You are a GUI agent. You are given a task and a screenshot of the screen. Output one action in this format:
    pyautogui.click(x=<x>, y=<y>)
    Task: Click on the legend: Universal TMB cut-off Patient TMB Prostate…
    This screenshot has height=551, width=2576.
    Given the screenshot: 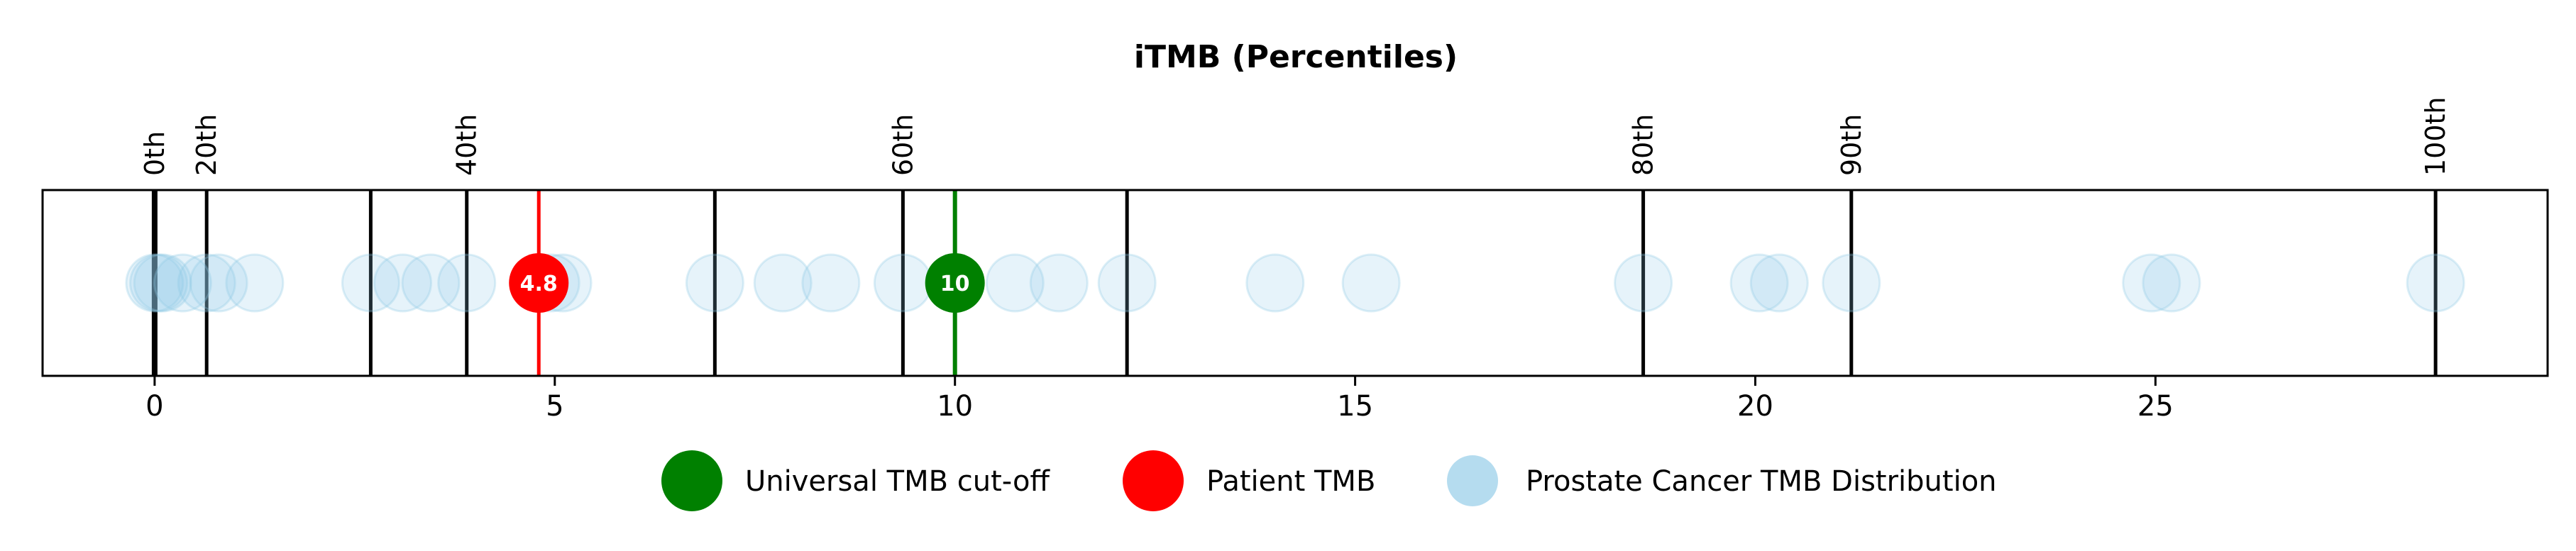 What is the action you would take?
    pyautogui.click(x=1329, y=480)
    